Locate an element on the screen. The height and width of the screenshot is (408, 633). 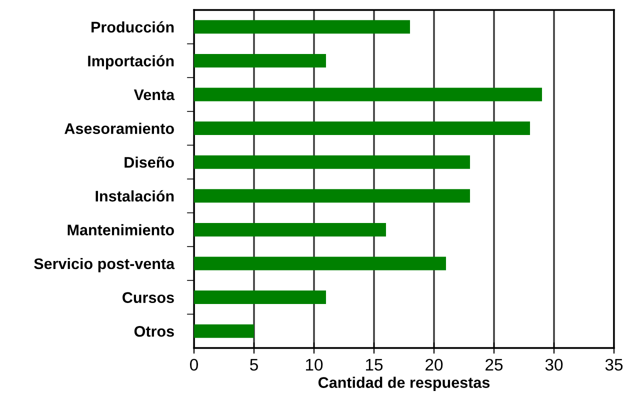
y-tick-label: Servicio post-venta is located at coordinates (104, 265).